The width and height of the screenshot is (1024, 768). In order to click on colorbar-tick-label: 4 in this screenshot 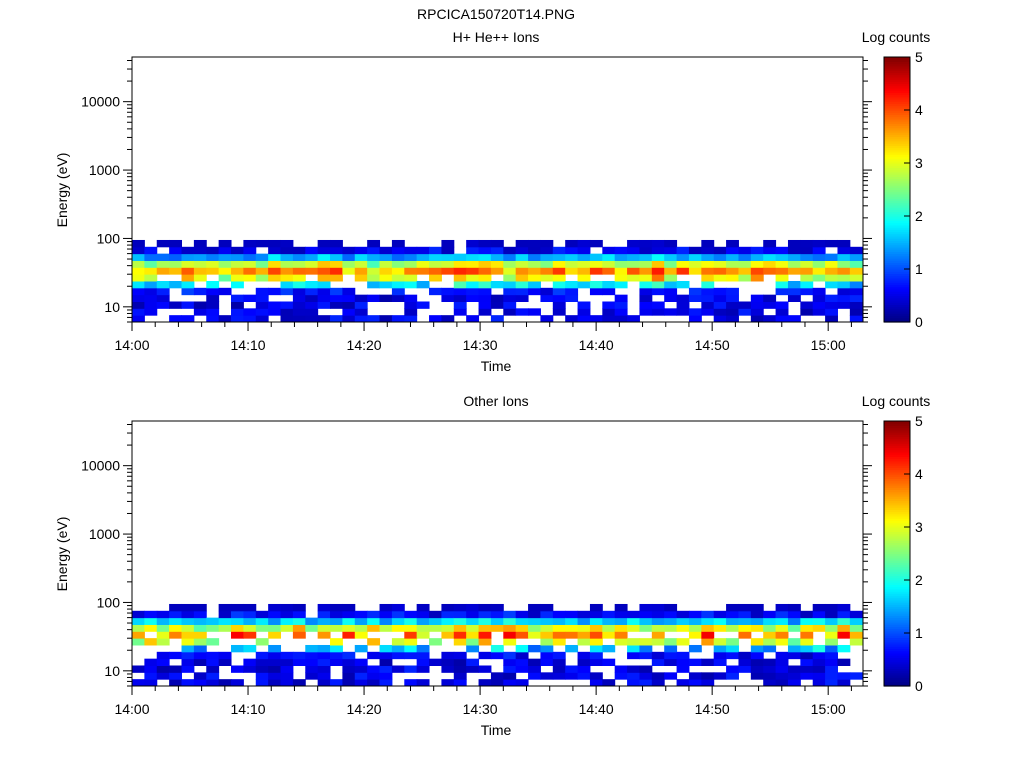, I will do `click(919, 474)`.